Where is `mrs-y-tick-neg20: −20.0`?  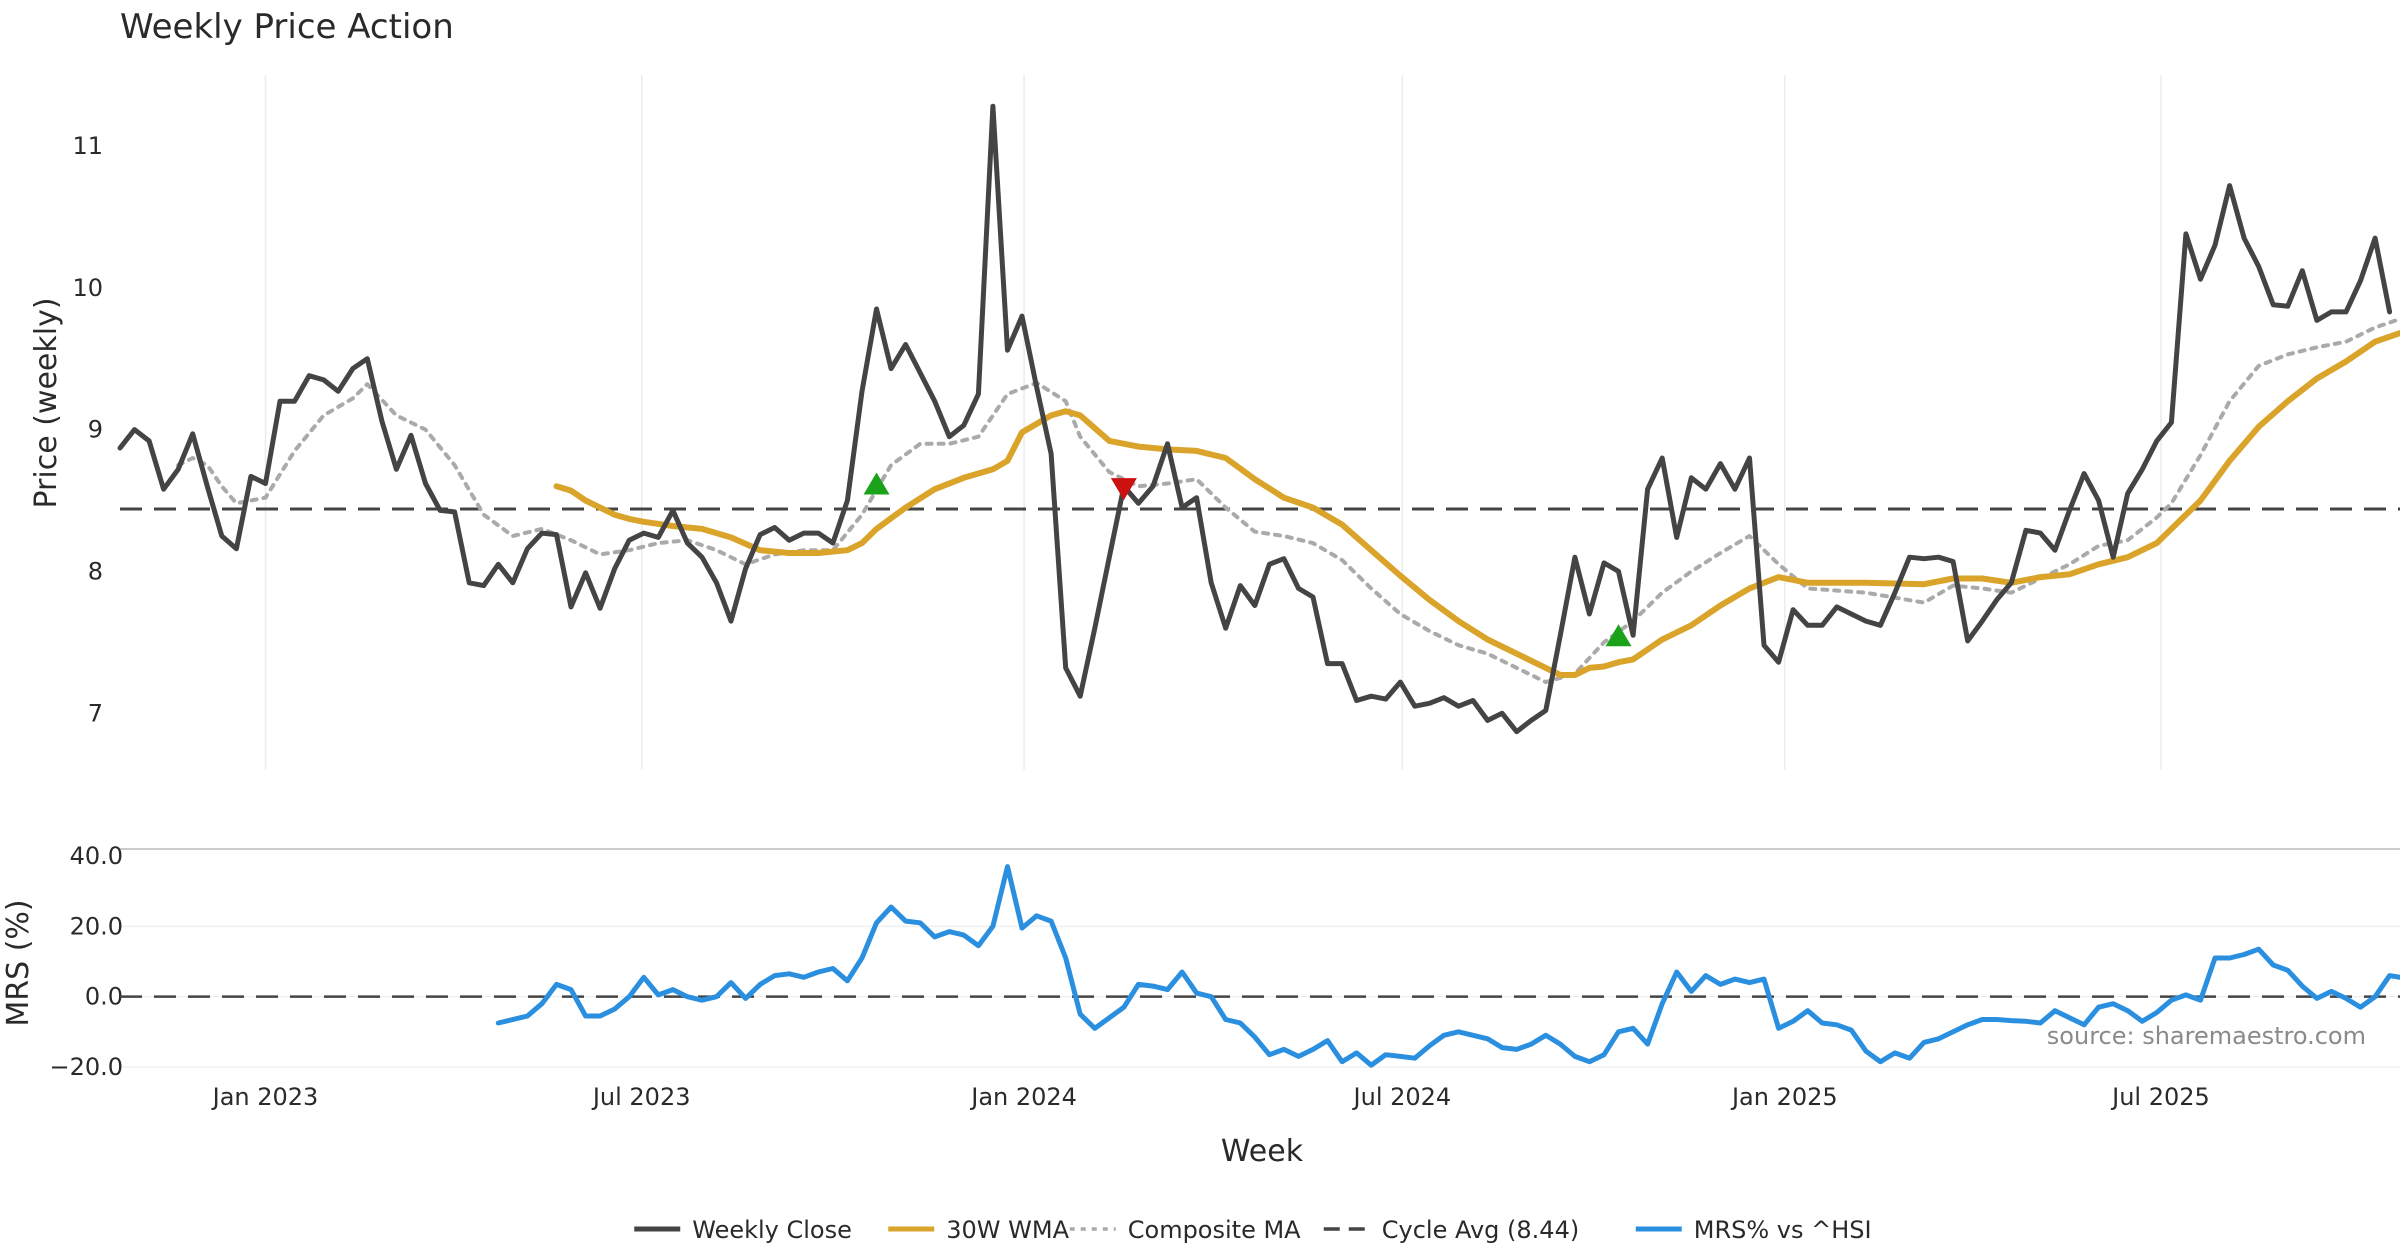 mrs-y-tick-neg20: −20.0 is located at coordinates (86, 1067).